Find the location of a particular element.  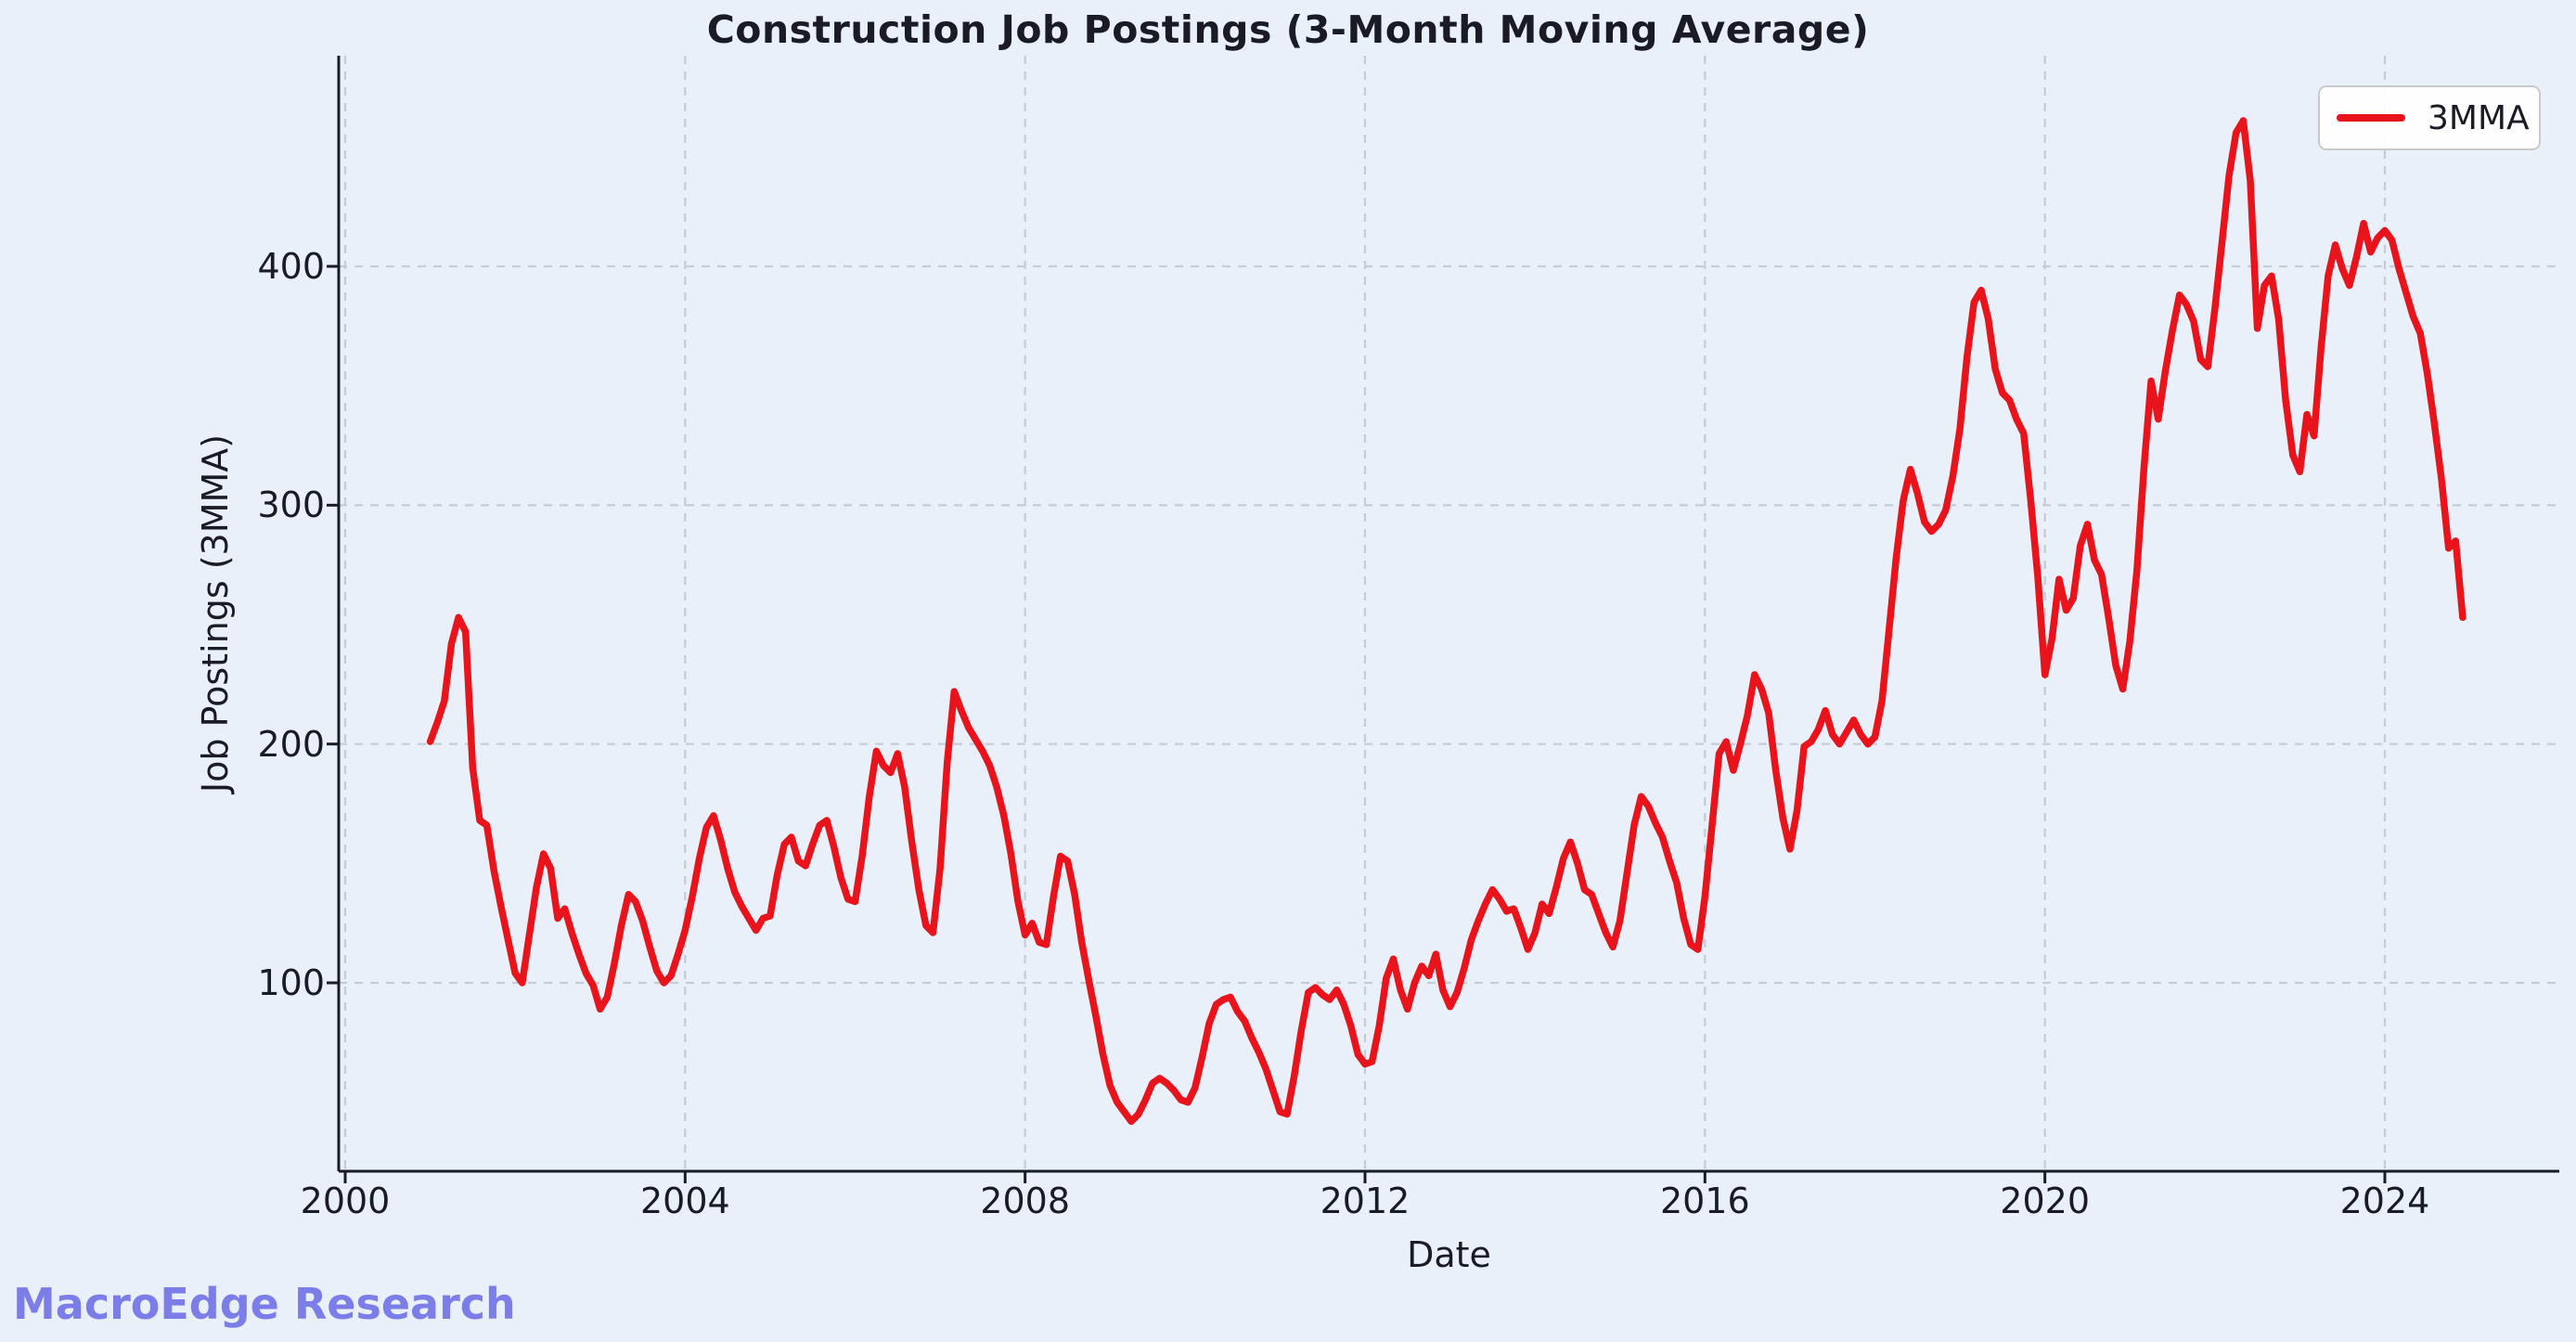

y-tick-label: 300 is located at coordinates (291, 505).